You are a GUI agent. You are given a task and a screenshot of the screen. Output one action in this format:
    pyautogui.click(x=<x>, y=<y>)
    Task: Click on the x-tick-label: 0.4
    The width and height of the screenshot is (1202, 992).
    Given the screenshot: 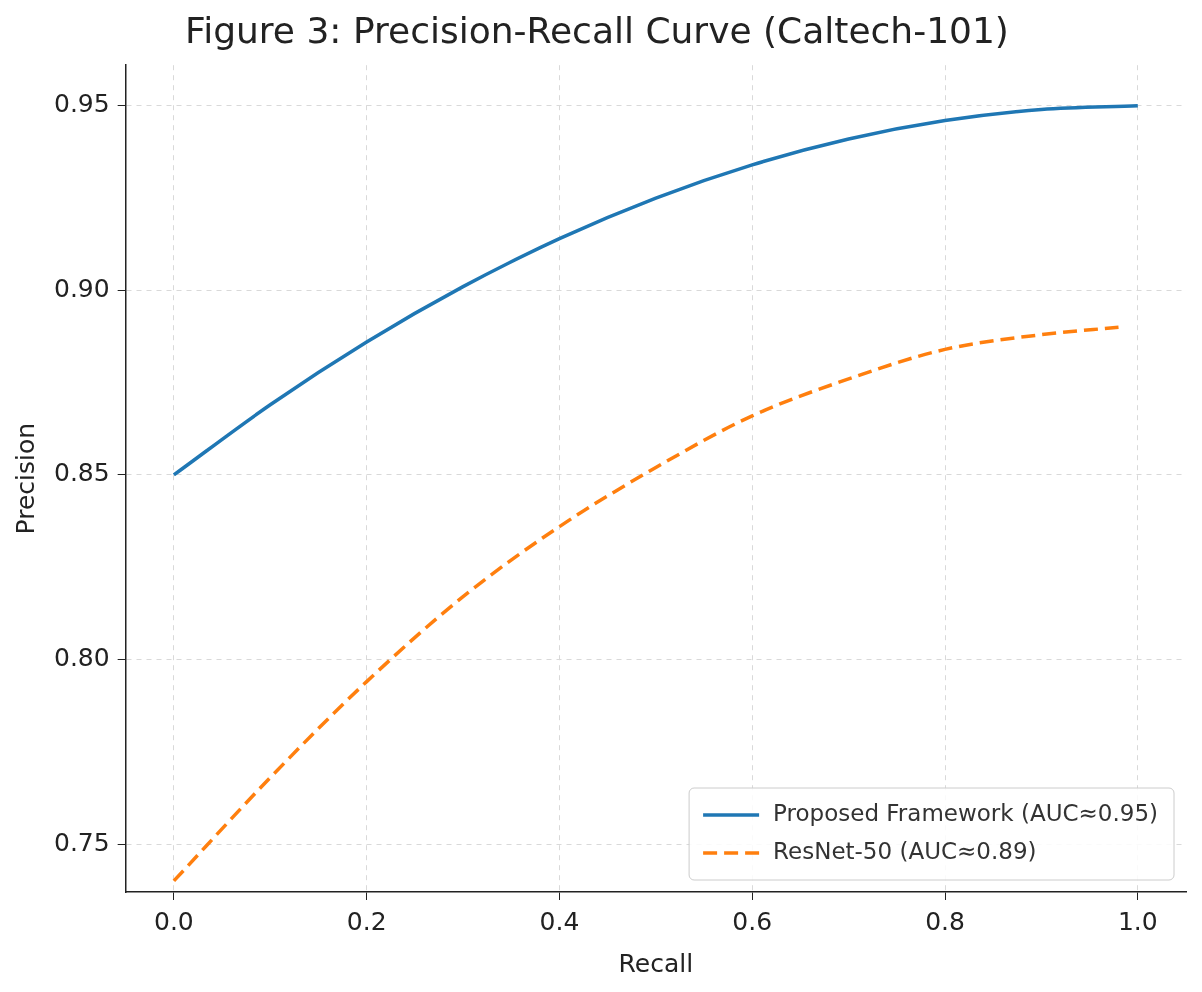 What is the action you would take?
    pyautogui.click(x=559, y=921)
    